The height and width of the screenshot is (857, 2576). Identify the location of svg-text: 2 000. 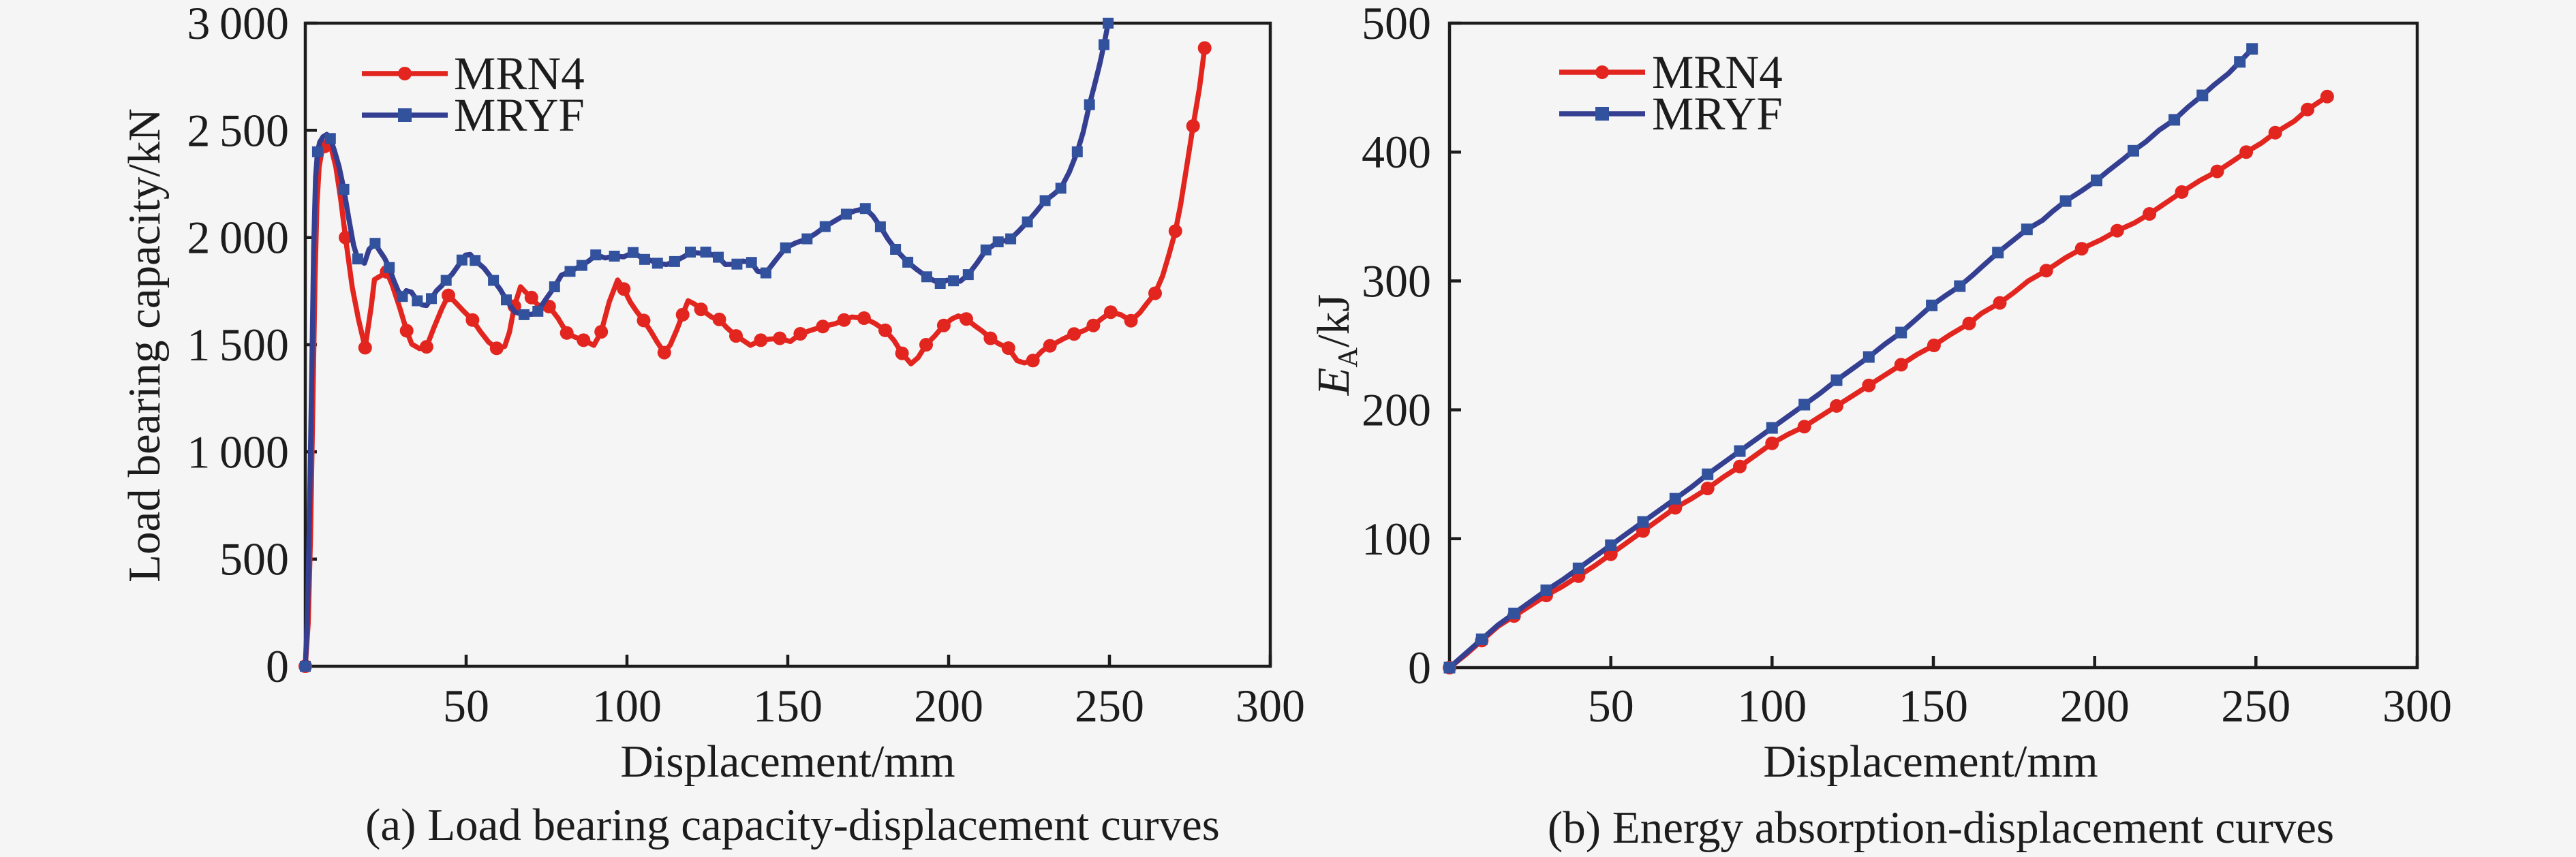
(238, 238).